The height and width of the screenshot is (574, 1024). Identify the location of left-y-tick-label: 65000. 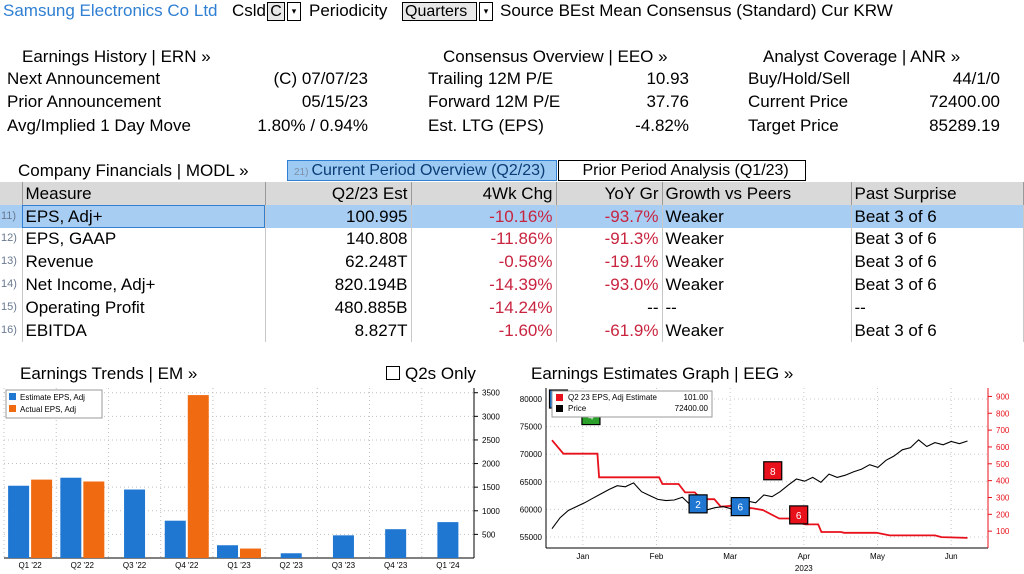
(531, 482).